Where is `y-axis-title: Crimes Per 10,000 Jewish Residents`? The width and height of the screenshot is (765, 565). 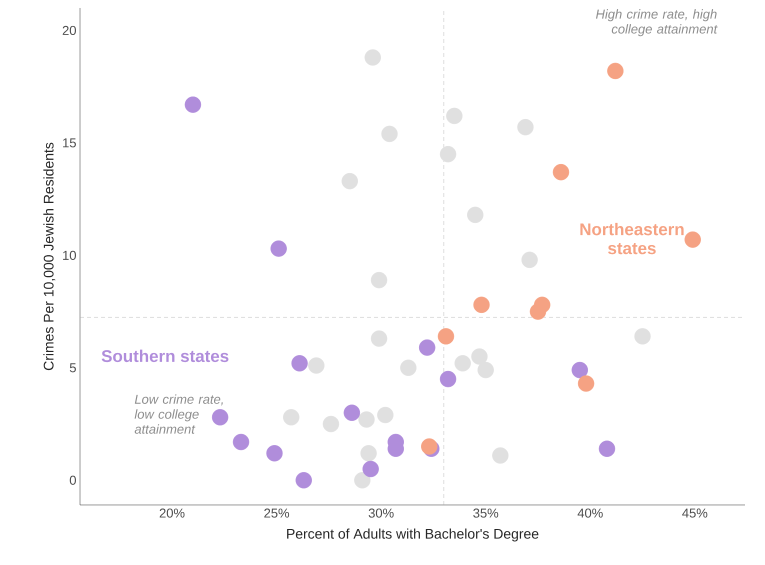 y-axis-title: Crimes Per 10,000 Jewish Residents is located at coordinates (49, 256).